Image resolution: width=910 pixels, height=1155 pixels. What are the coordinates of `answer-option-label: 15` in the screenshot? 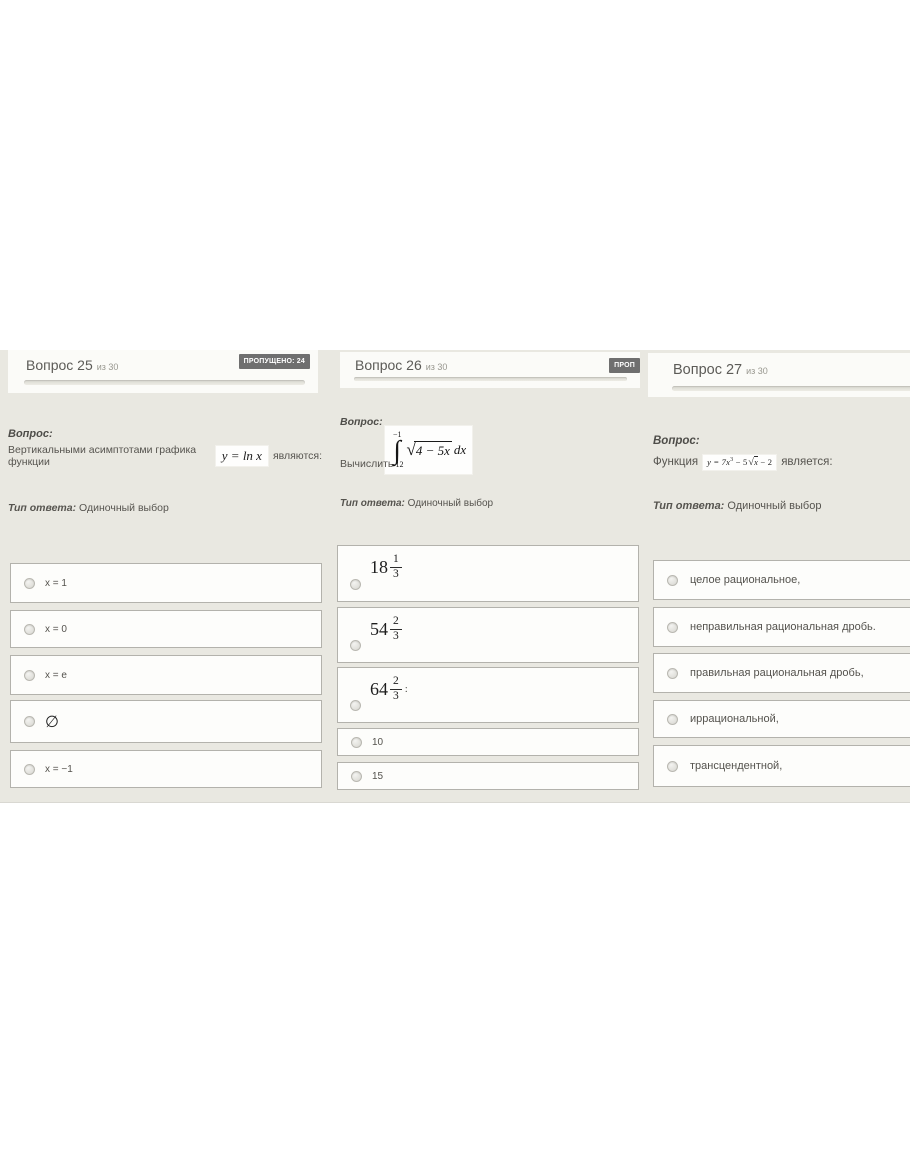 It's located at (378, 776).